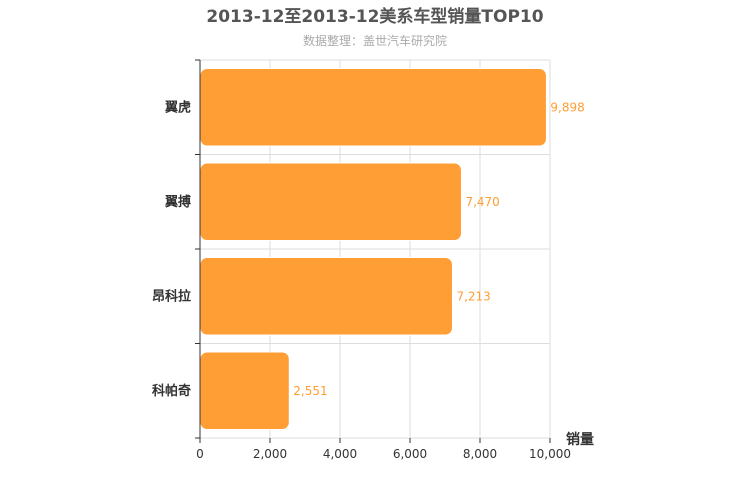 The height and width of the screenshot is (500, 750). Describe the element at coordinates (177, 107) in the screenshot. I see `category-label: 翼虎` at that location.